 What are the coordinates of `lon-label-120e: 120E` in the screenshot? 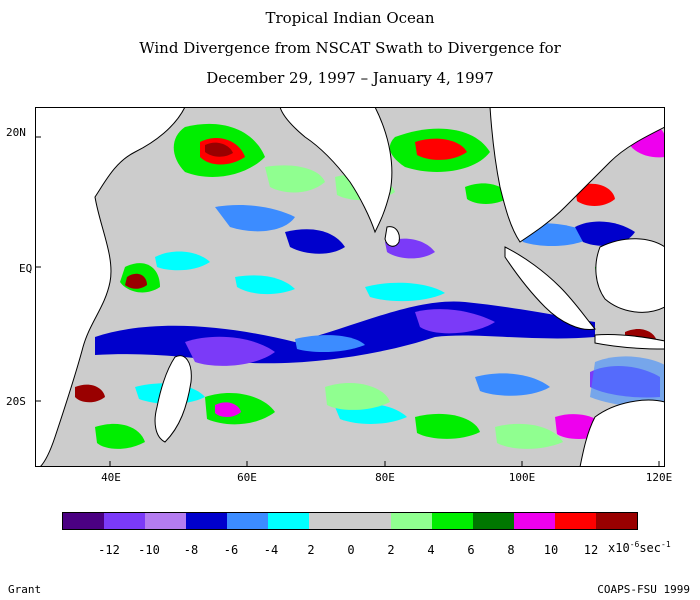 It's located at (659, 477).